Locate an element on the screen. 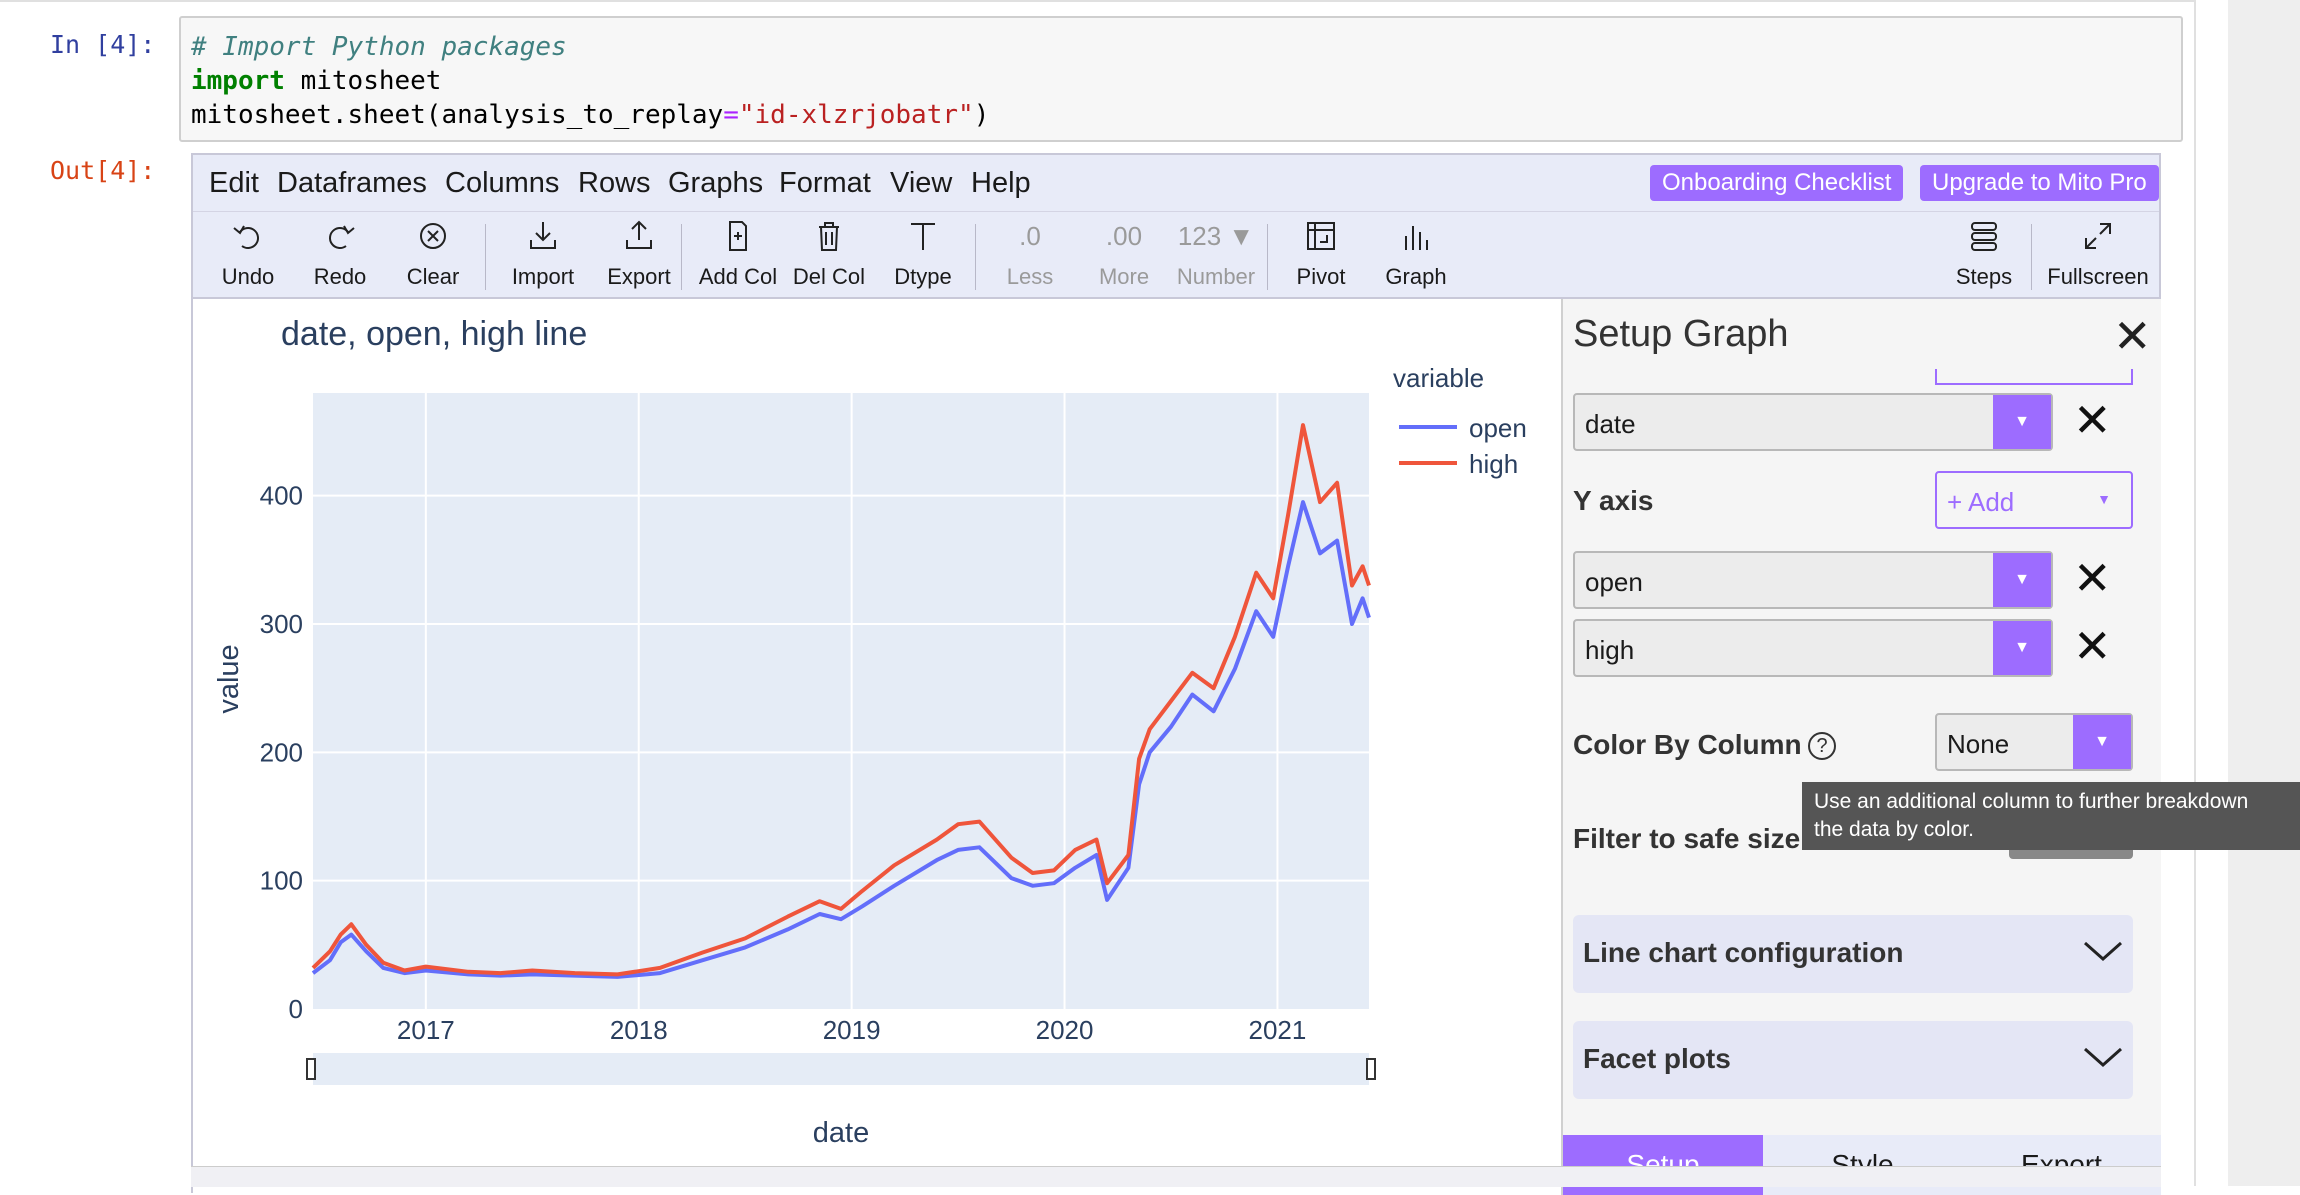 The image size is (2300, 1195). code-string: "id-xlzrjobatr" is located at coordinates (856, 115).